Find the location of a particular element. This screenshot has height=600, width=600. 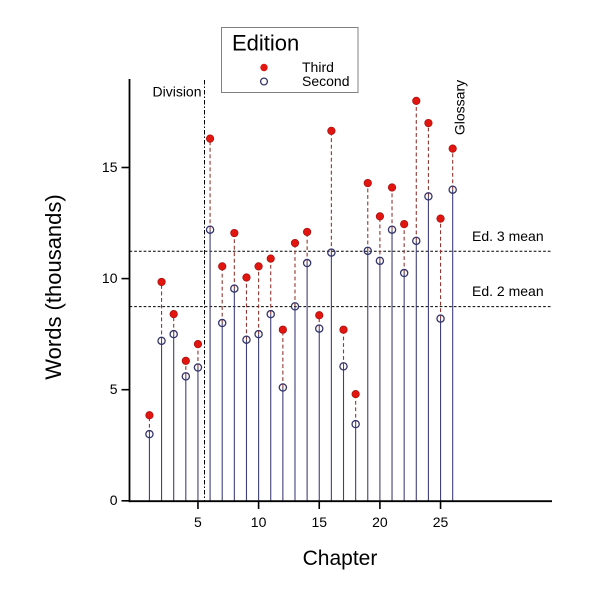

svg-text: Glossary is located at coordinates (460, 107).